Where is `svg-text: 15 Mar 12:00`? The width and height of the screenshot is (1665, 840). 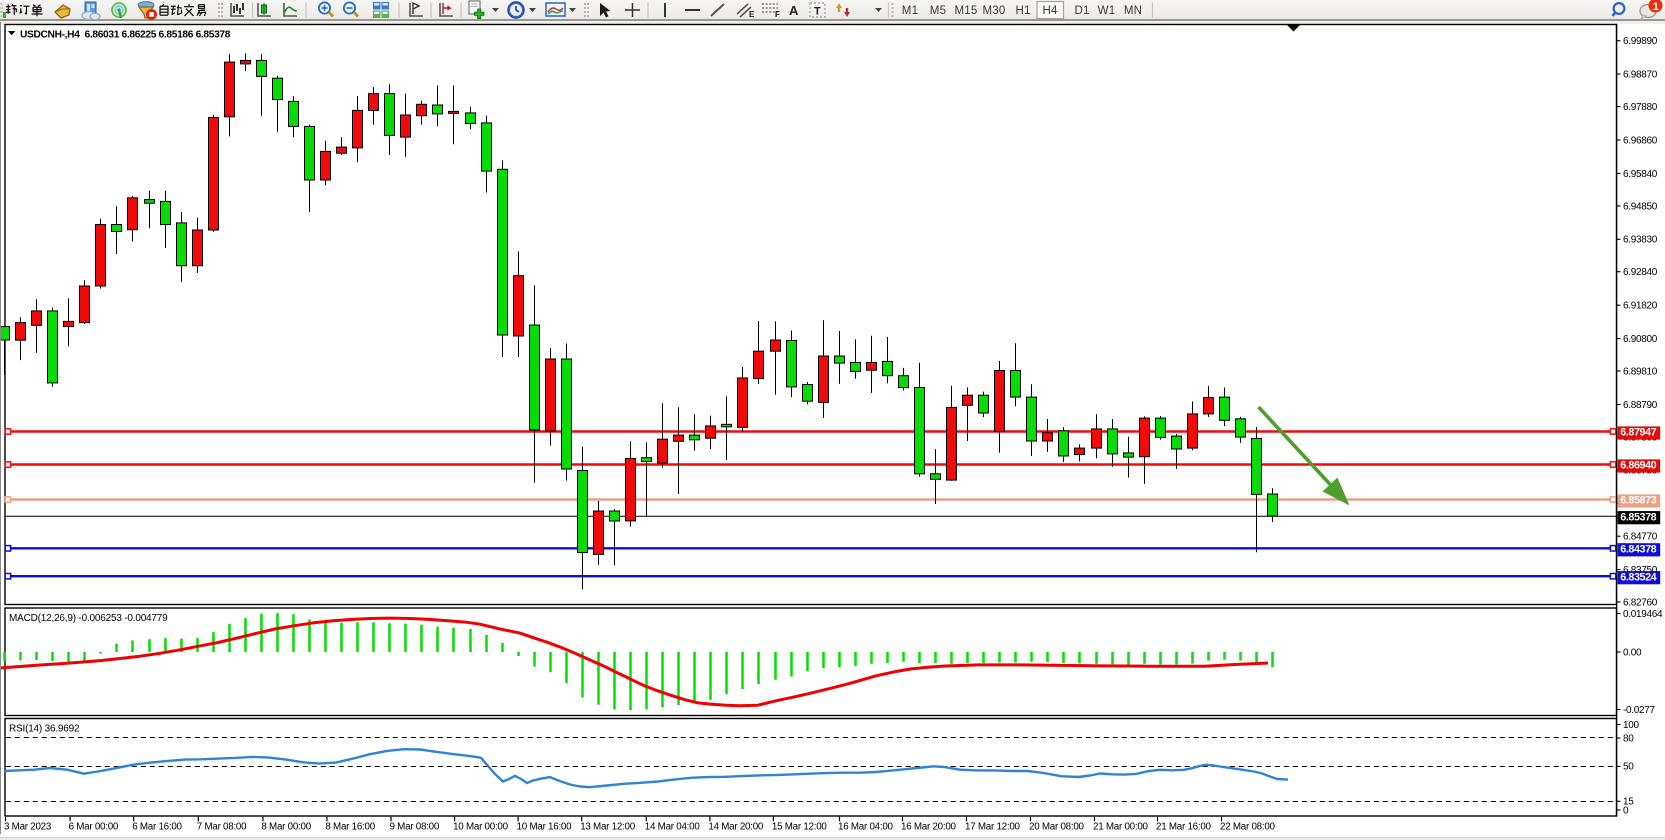
svg-text: 15 Mar 12:00 is located at coordinates (800, 827).